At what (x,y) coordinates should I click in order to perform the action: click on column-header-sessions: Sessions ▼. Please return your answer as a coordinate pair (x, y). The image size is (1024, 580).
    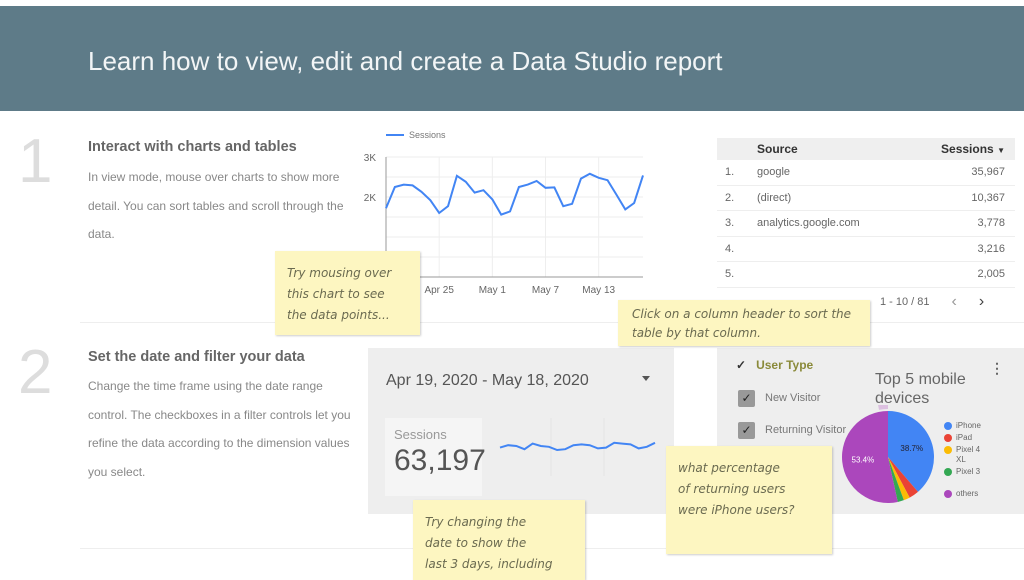
    Looking at the image, I should click on (973, 149).